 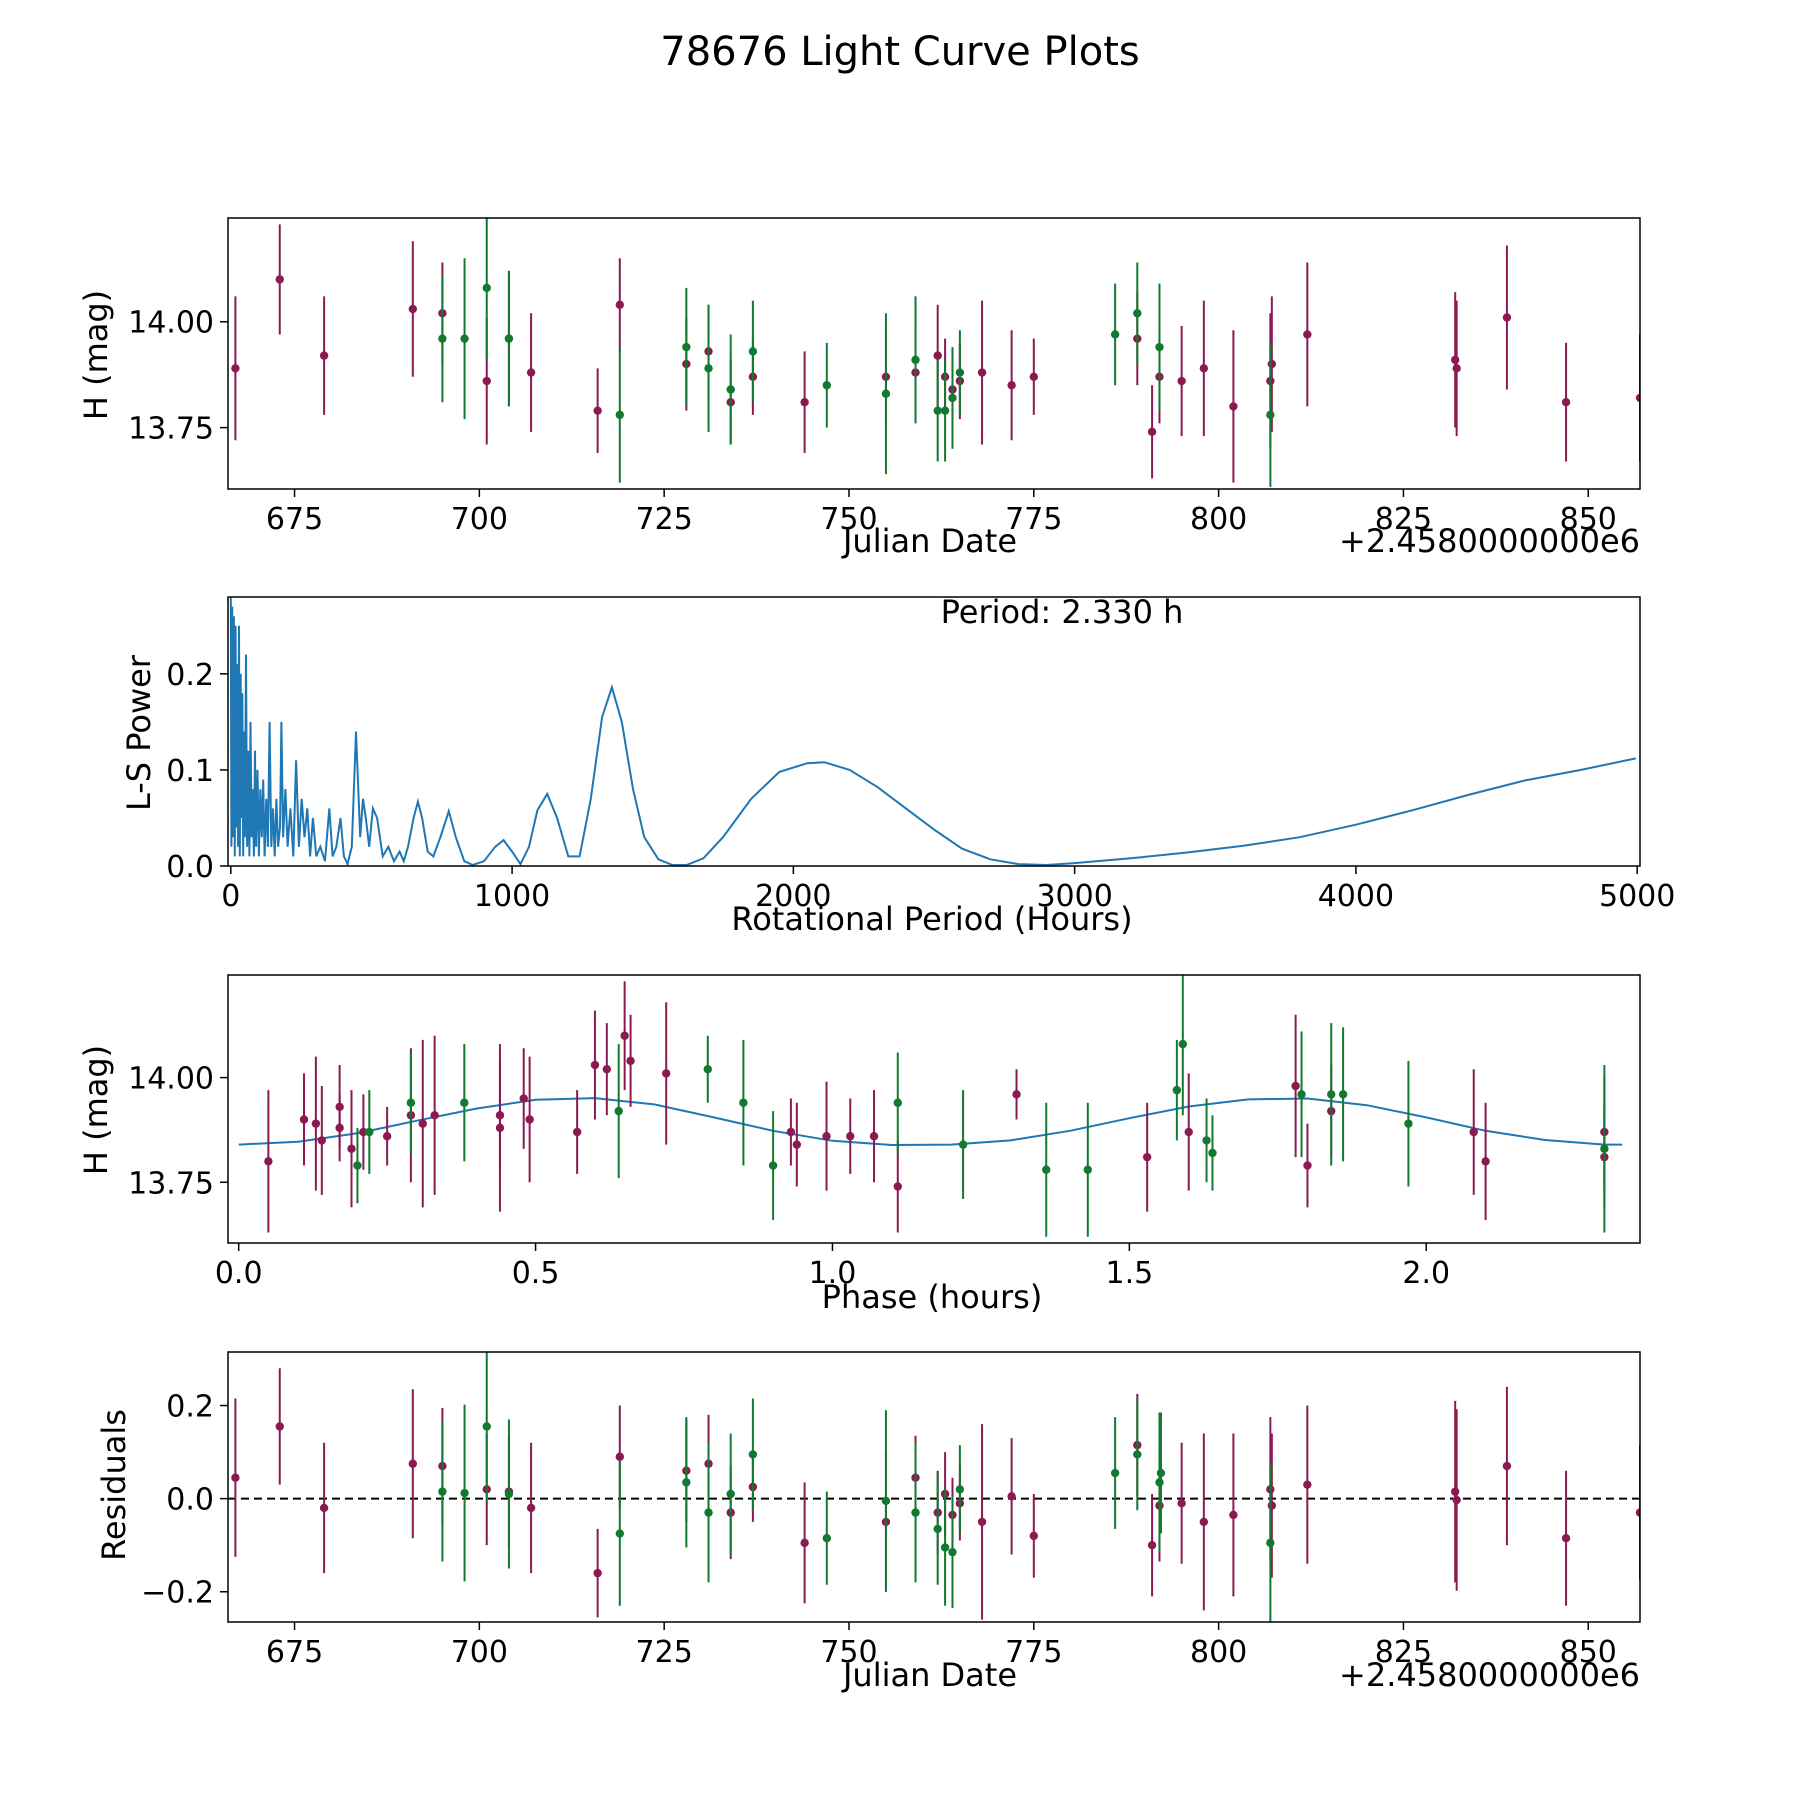 I want to click on residuals-offset-label: +2.4580000000e6, so click(x=1489, y=1675).